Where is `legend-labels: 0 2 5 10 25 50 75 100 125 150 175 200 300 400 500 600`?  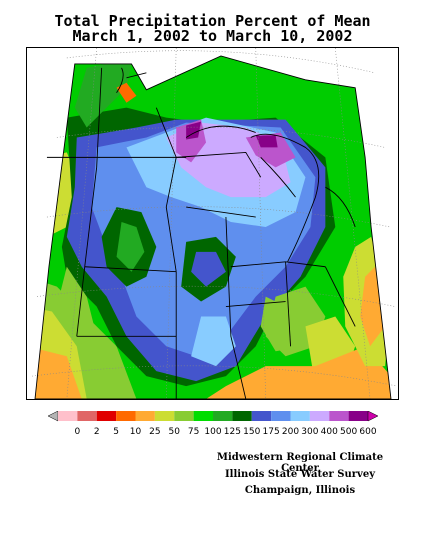 legend-labels: 0 2 5 10 25 50 75 100 125 150 175 200 300 400 500 600 is located at coordinates (226, 432).